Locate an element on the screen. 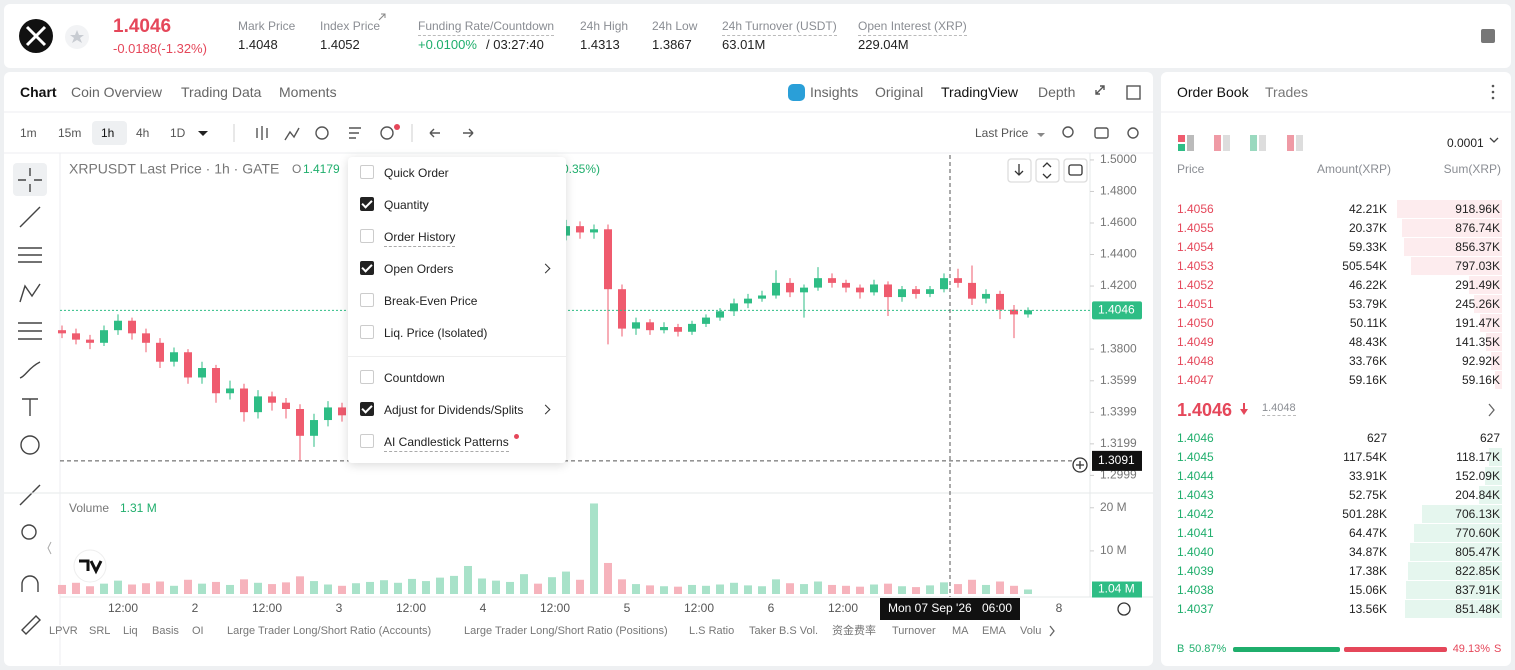  menu-item: Countdown is located at coordinates (414, 378).